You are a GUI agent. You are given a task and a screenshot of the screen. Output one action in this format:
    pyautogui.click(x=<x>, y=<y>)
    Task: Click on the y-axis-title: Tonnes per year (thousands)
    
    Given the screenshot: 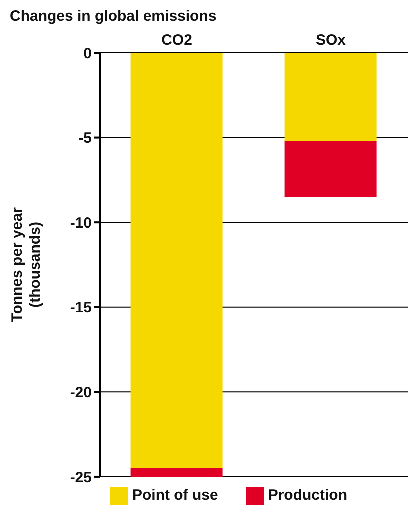 What is the action you would take?
    pyautogui.click(x=26, y=264)
    